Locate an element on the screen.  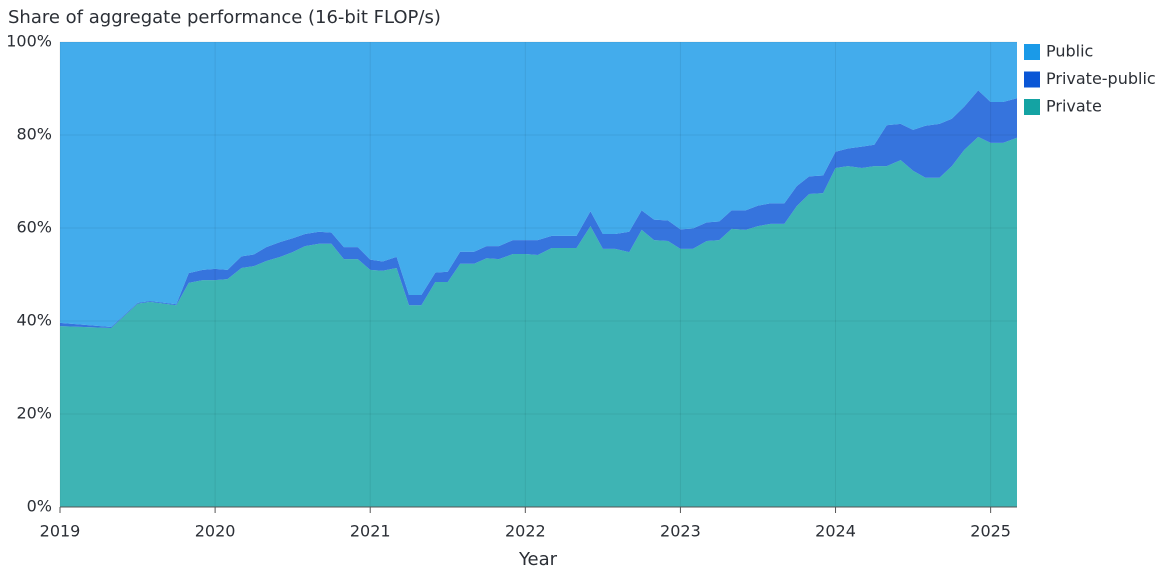
x-tick-label: 2024 is located at coordinates (835, 531).